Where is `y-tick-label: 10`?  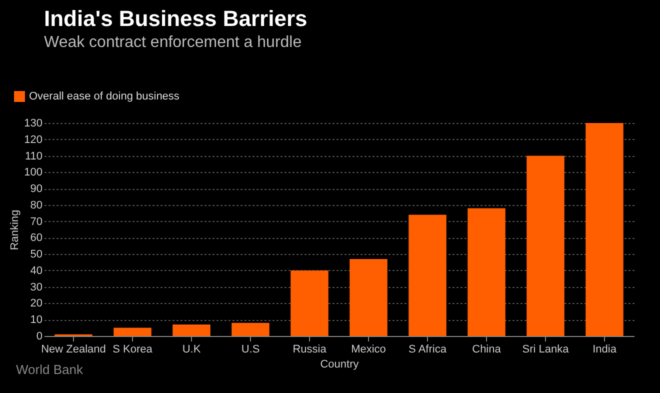
y-tick-label: 10 is located at coordinates (36, 320).